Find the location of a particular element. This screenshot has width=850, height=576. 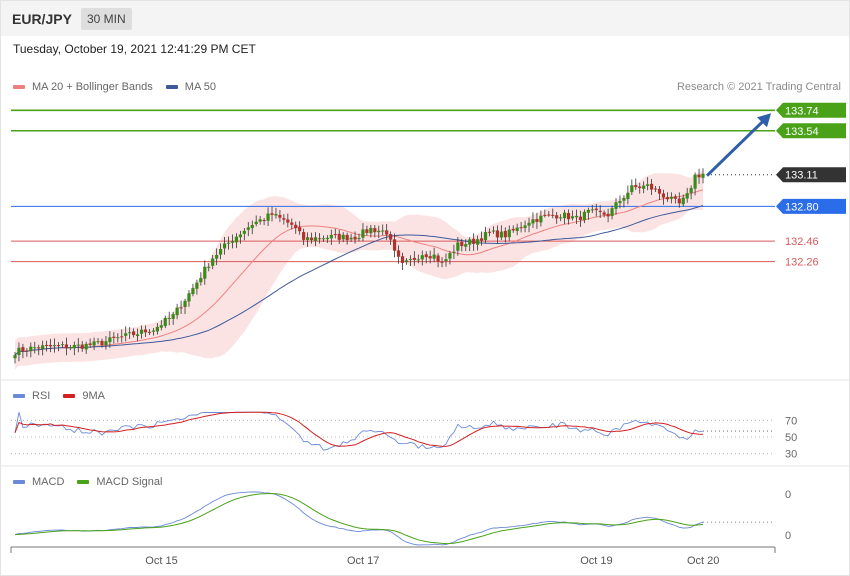

legend-label-ma20: MA 20 + Bollinger Bands is located at coordinates (92, 87).